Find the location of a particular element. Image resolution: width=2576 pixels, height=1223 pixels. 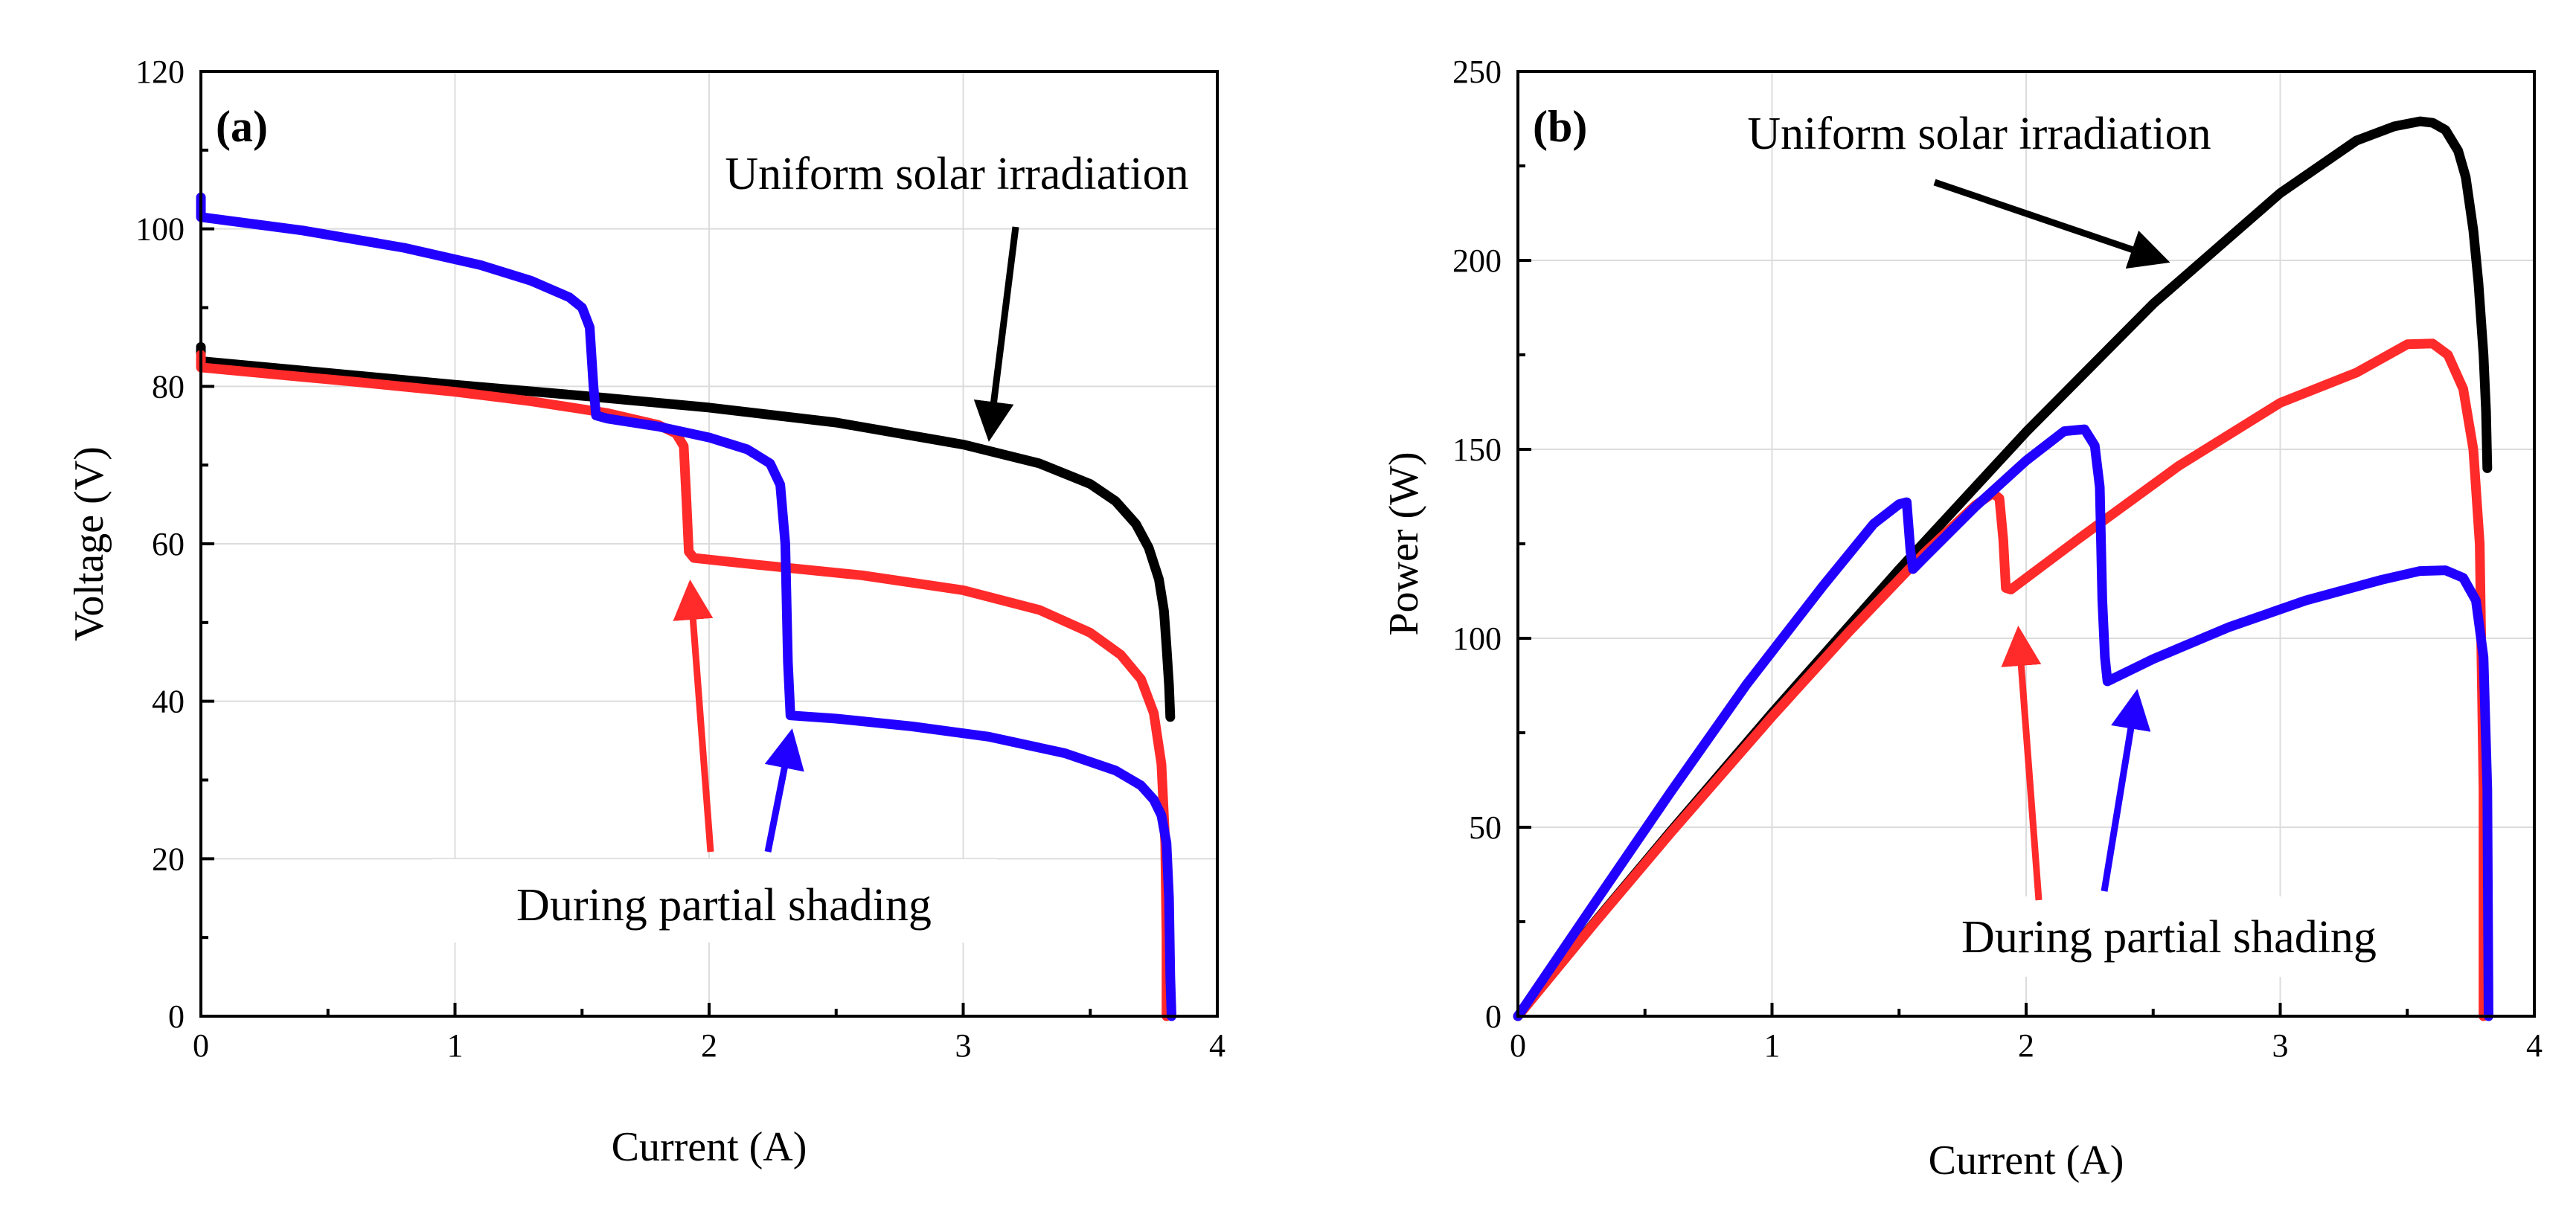

x-axis-title-a: Current (A) is located at coordinates (709, 1147).